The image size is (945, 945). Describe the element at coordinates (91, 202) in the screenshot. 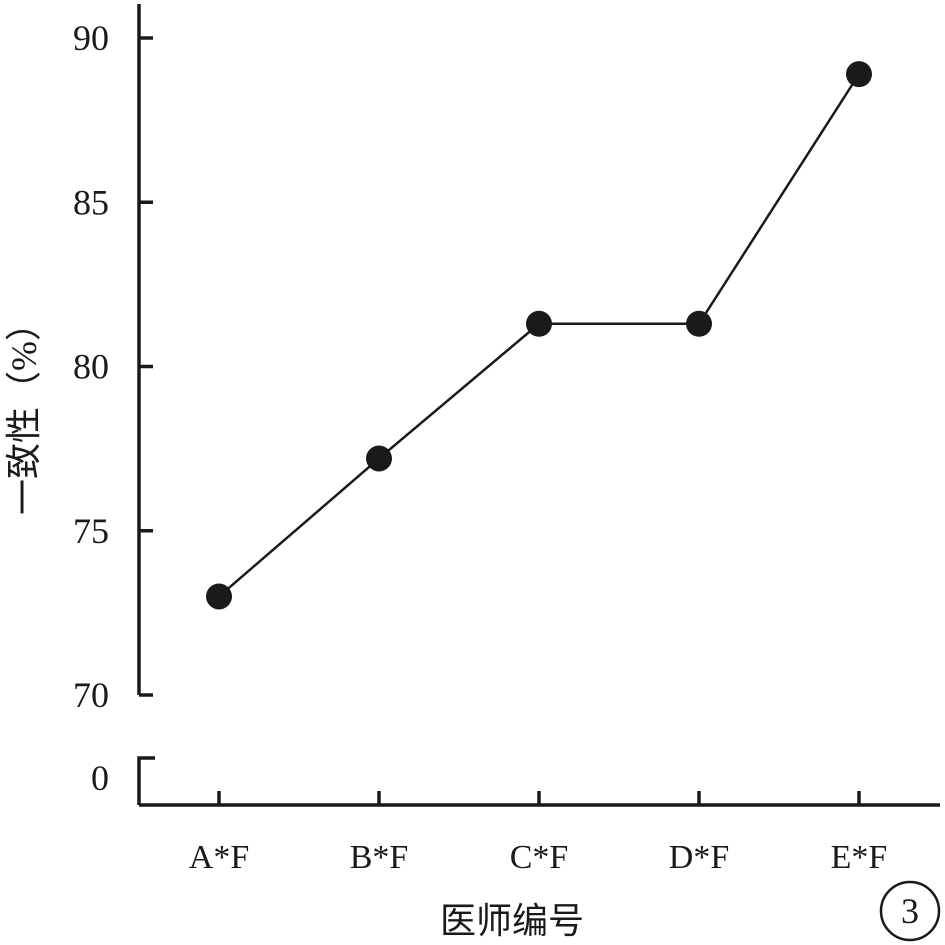

I see `y-tick-label: 85` at that location.